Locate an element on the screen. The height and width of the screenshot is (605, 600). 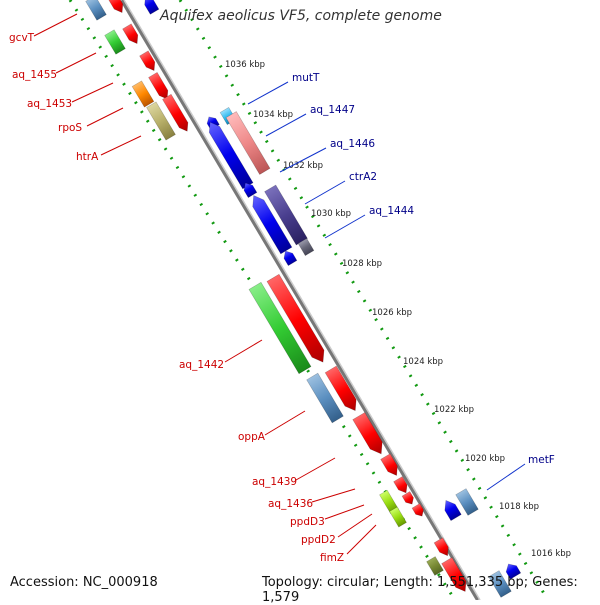
accession-text: Accession: NC_000918 is located at coordinates (84, 582).